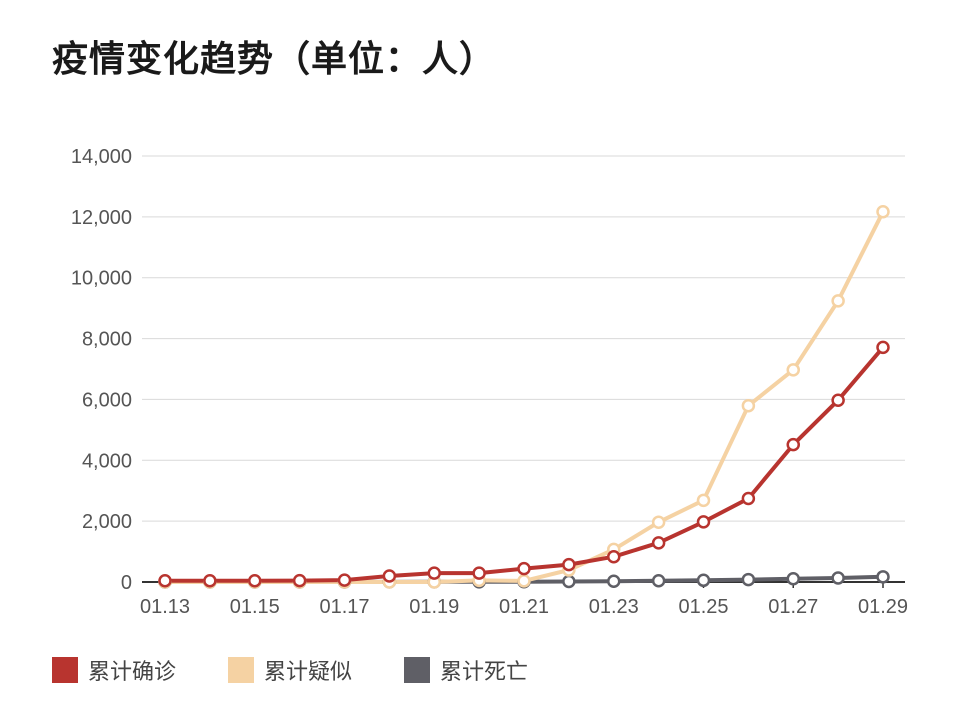  What do you see at coordinates (101, 370) in the screenshot?
I see `y-axis-ticks: 0 2,000 4,000 6,000 8,000 10,000 12,000 14,000` at bounding box center [101, 370].